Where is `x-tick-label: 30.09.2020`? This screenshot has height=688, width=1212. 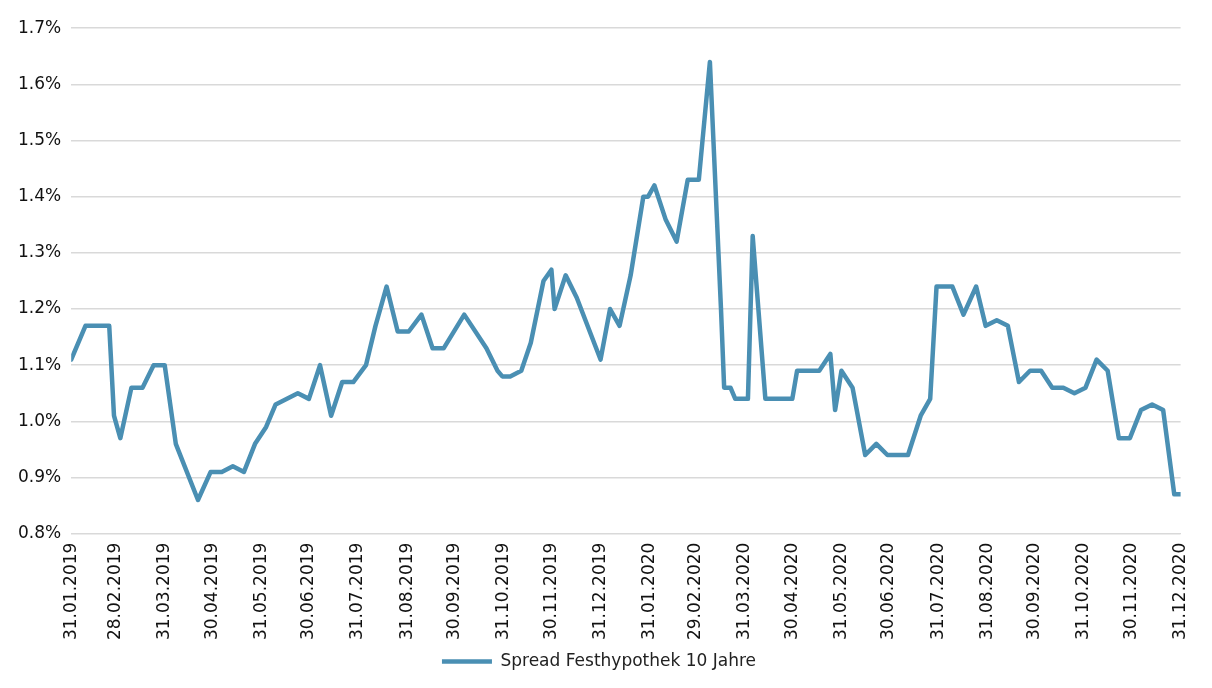 x-tick-label: 30.09.2020 is located at coordinates (1033, 591).